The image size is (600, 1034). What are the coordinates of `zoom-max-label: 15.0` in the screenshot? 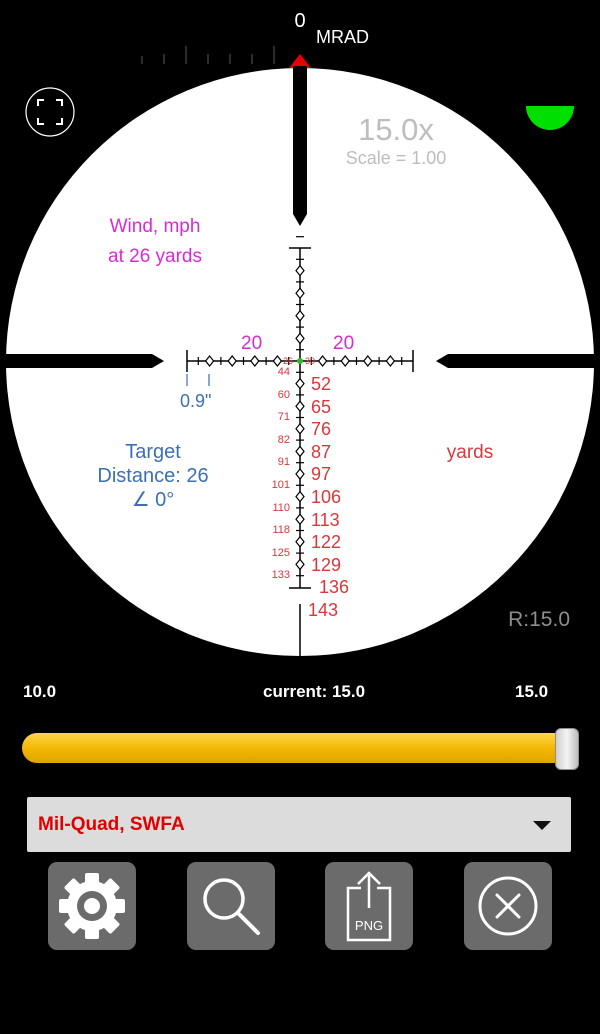 It's located at (532, 691).